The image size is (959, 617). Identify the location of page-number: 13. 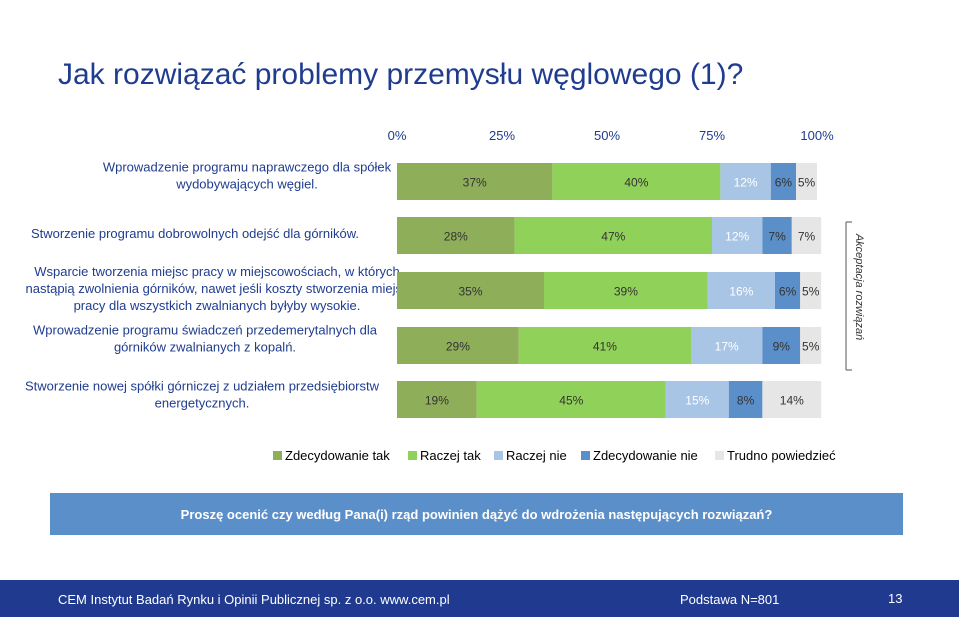
(895, 598).